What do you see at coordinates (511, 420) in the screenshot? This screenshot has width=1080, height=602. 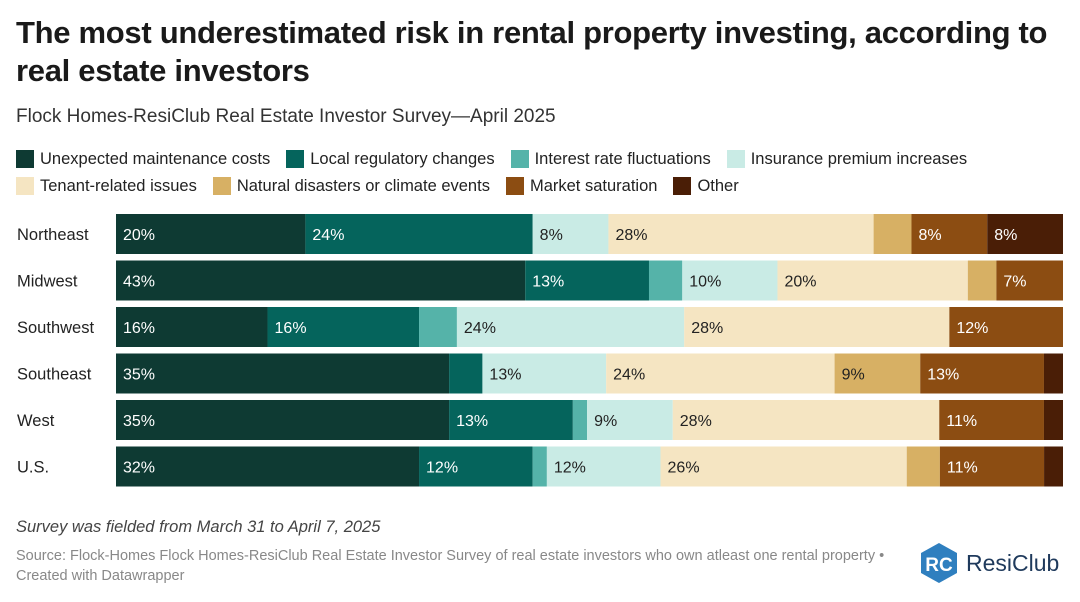 I see `bar-west-local-regulatory-changes` at bounding box center [511, 420].